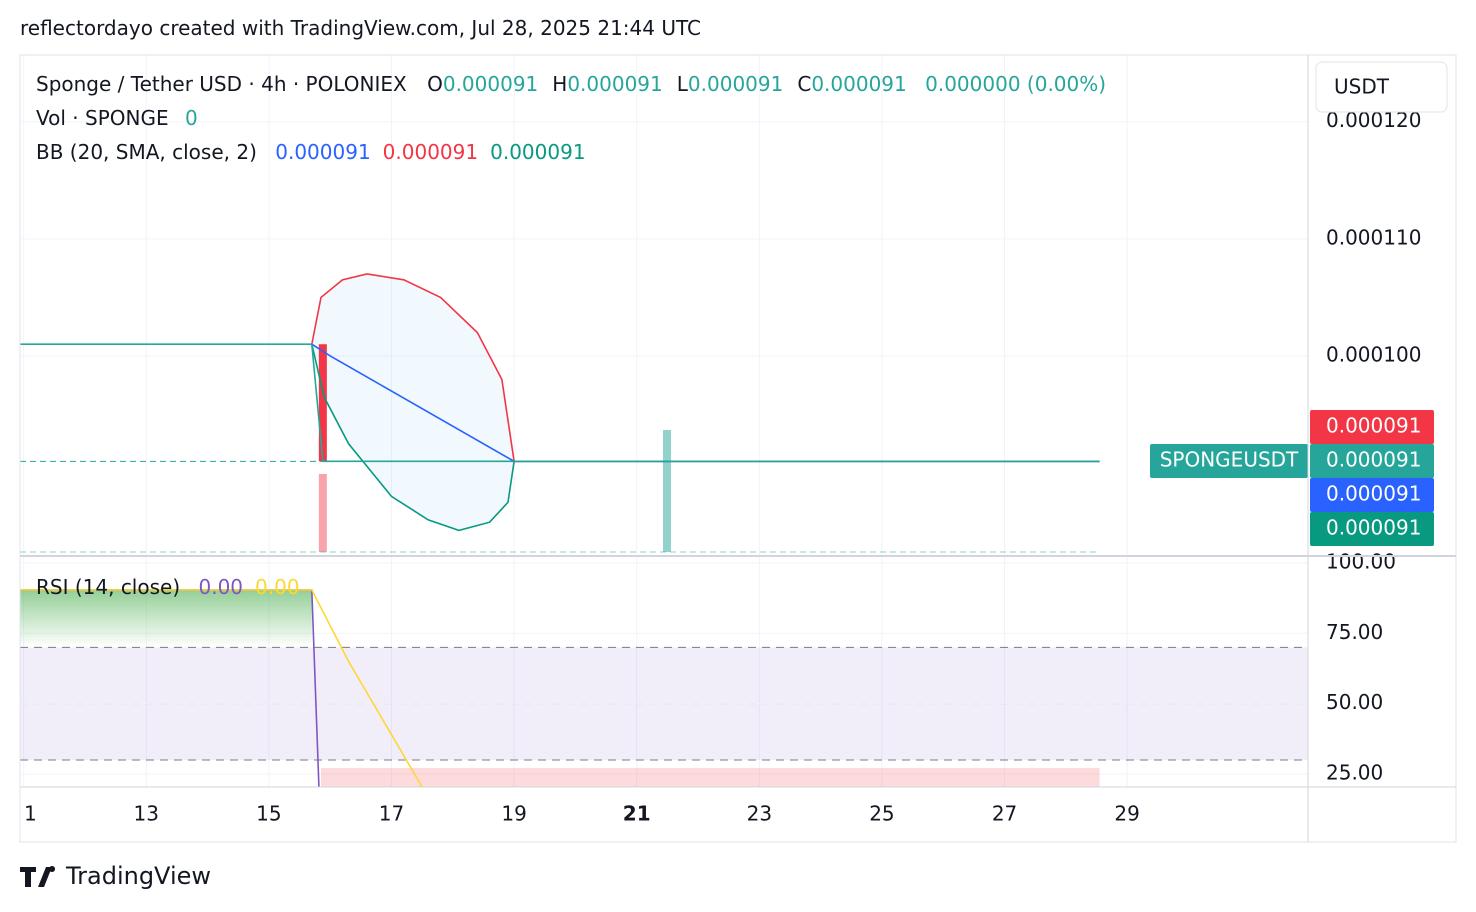  What do you see at coordinates (759, 814) in the screenshot?
I see `x-tick-label: 23` at bounding box center [759, 814].